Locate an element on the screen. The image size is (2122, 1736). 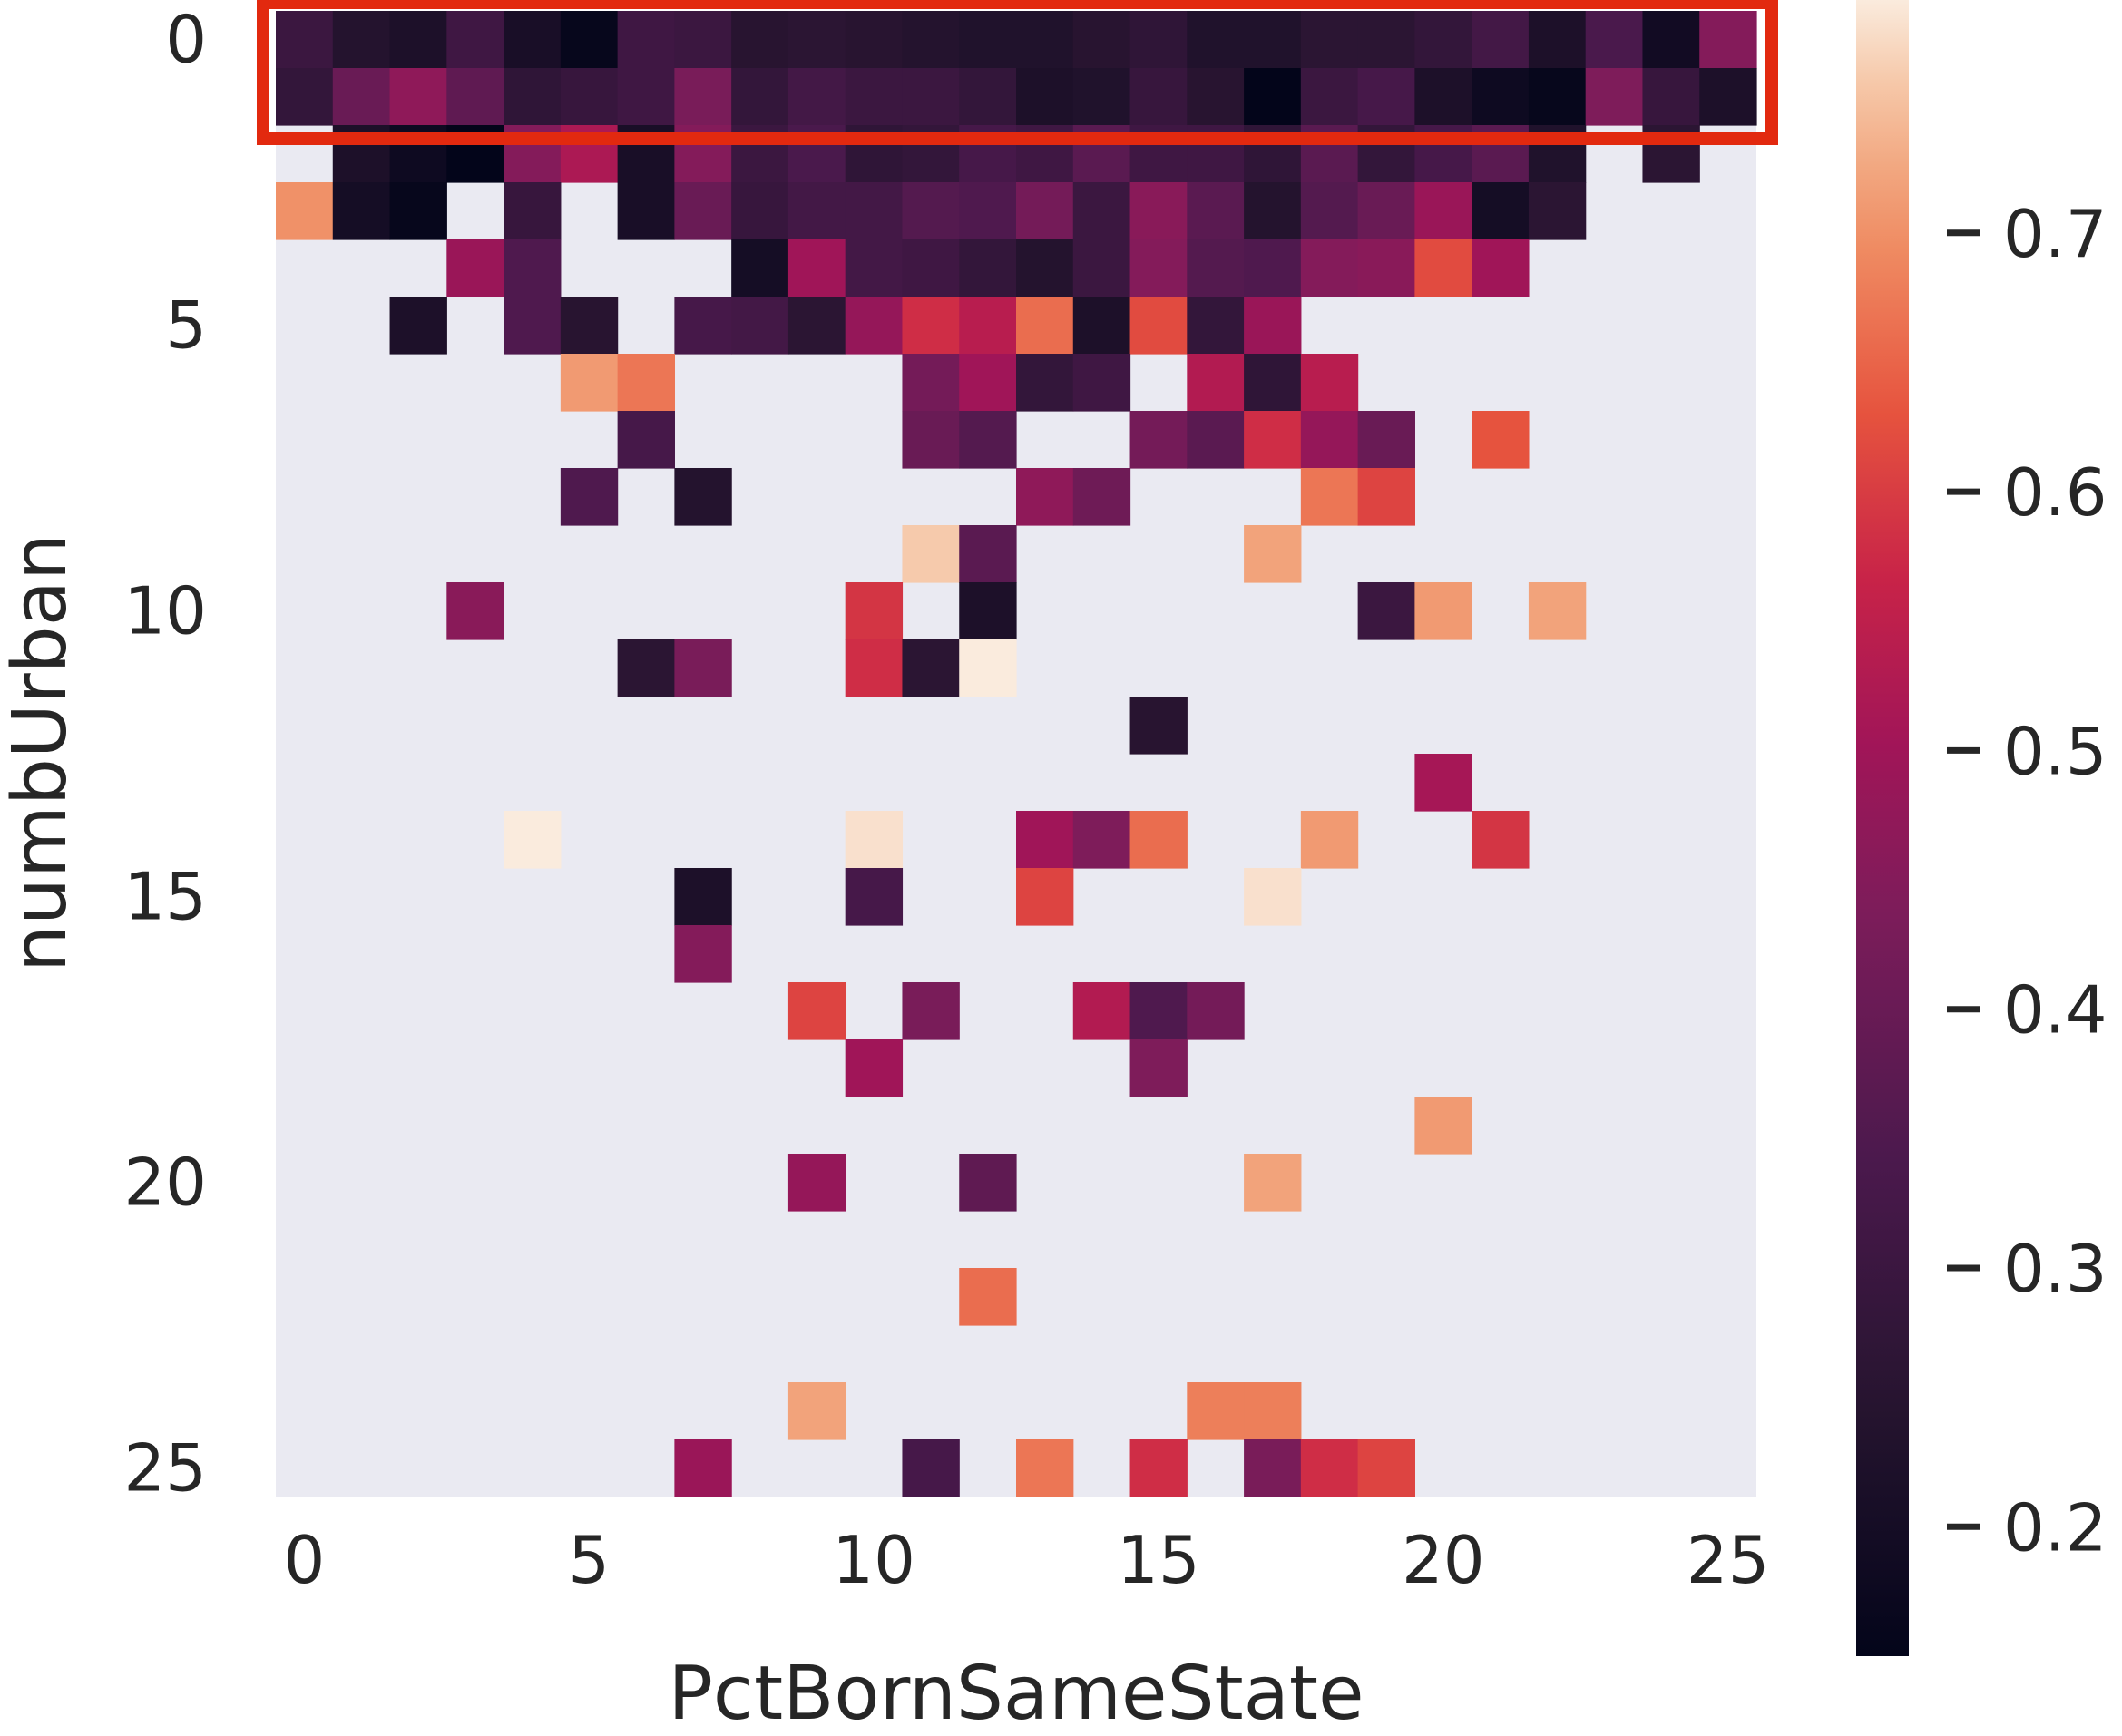
highlight-box is located at coordinates (1017, 72).